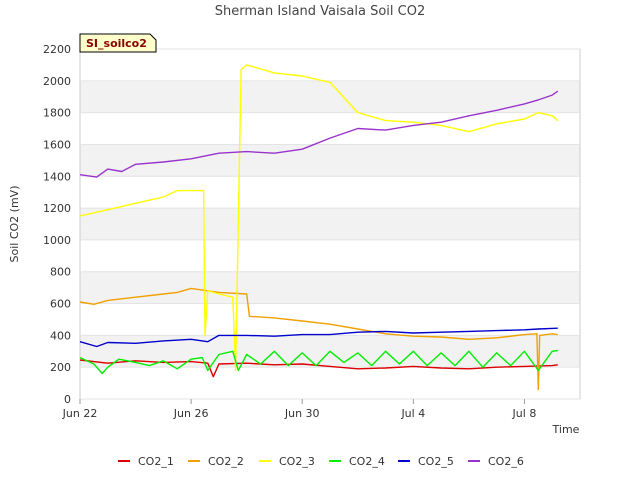 Image resolution: width=640 pixels, height=480 pixels. I want to click on y-tick-label: 1200, so click(57, 208).